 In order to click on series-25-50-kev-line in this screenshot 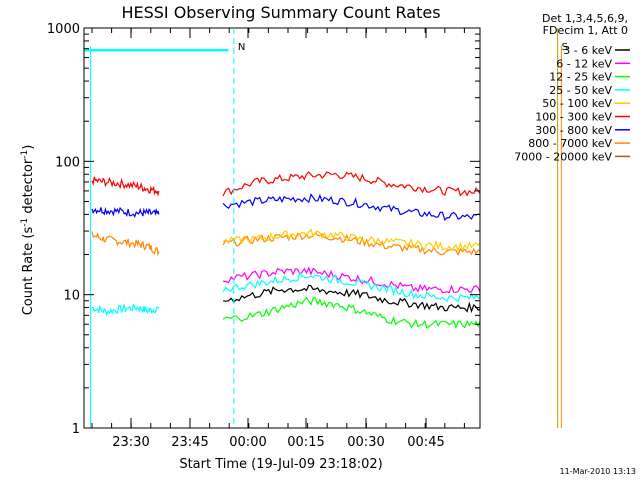, I will do `click(351, 287)`.